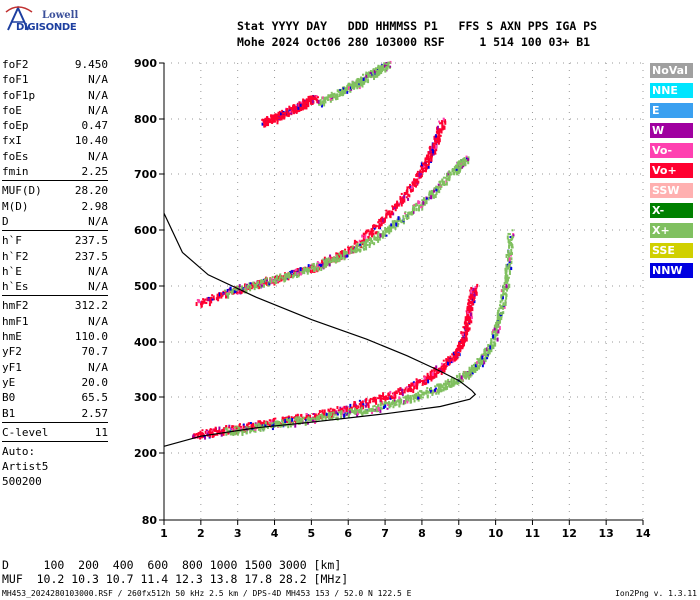 The width and height of the screenshot is (700, 600). Describe the element at coordinates (95, 352) in the screenshot. I see `param-value: 70.7` at that location.